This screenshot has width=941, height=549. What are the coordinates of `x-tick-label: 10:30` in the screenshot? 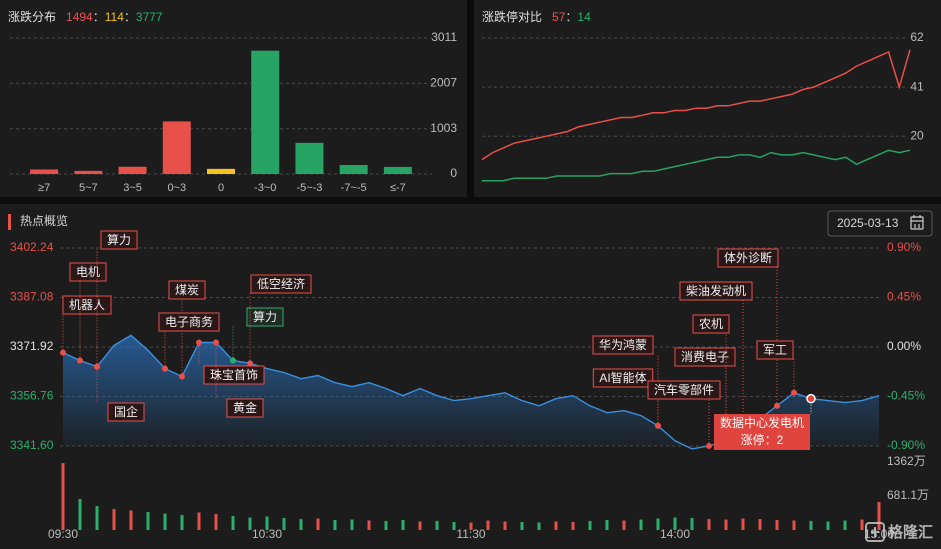 It's located at (267, 534).